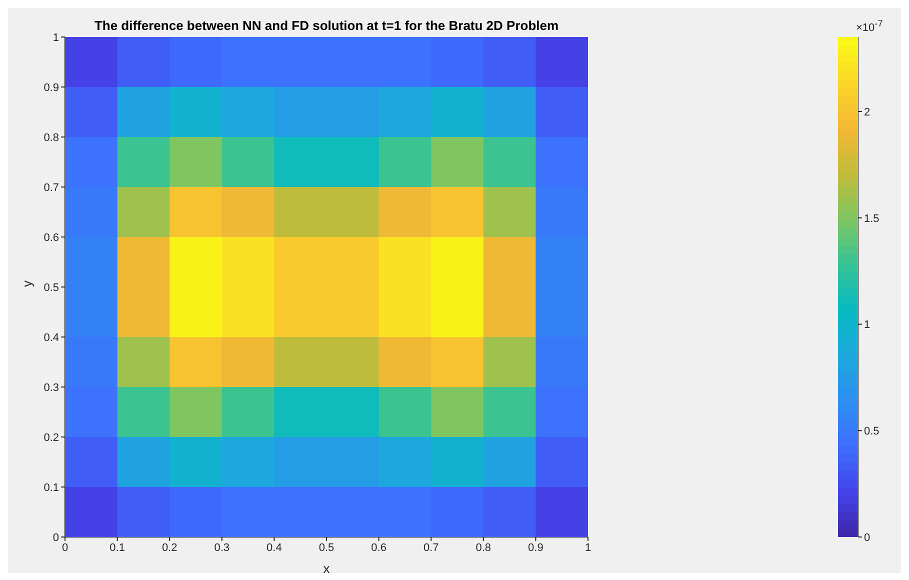  What do you see at coordinates (274, 548) in the screenshot?
I see `x-tick-label: 0.4` at bounding box center [274, 548].